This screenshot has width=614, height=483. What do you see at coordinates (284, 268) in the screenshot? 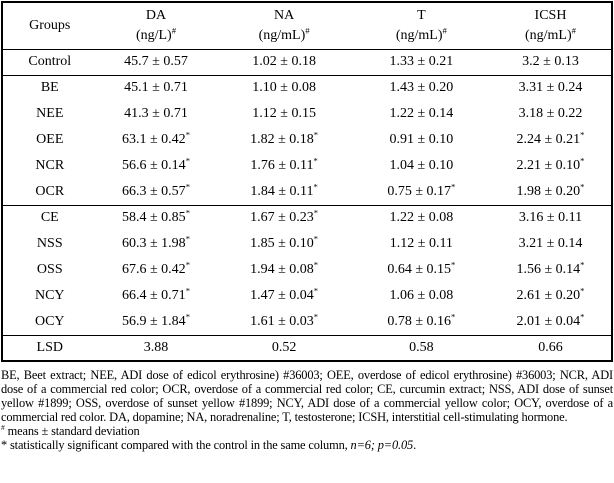
I see `value-cell: 1.94 ± 0.08*` at bounding box center [284, 268].